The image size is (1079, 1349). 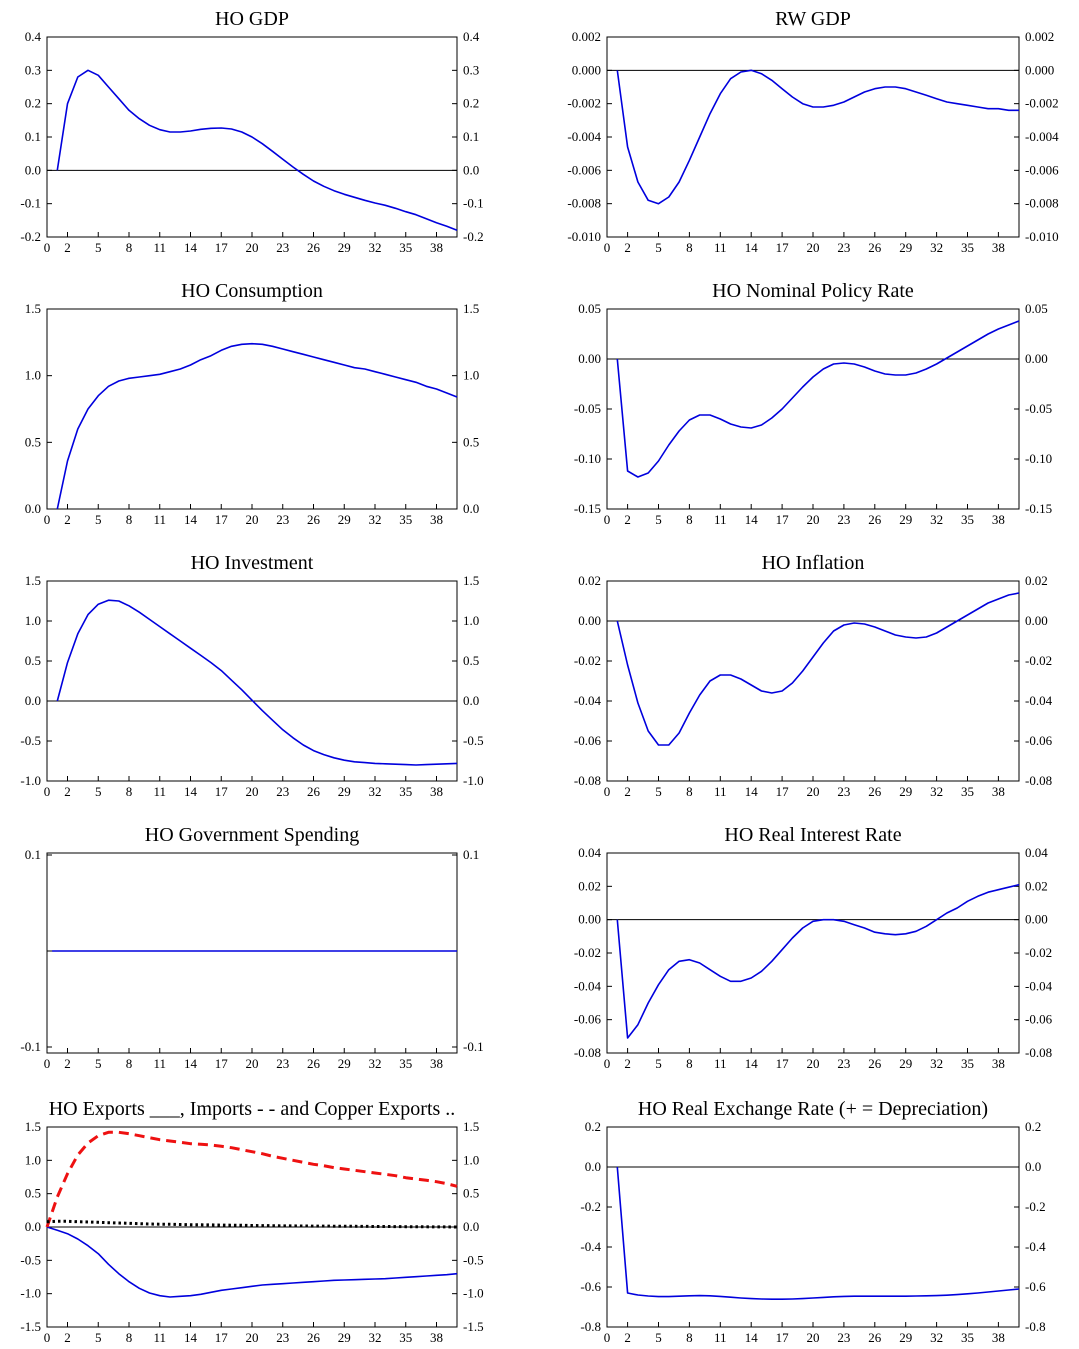 I want to click on x-tick-label: 11, so click(x=720, y=1063).